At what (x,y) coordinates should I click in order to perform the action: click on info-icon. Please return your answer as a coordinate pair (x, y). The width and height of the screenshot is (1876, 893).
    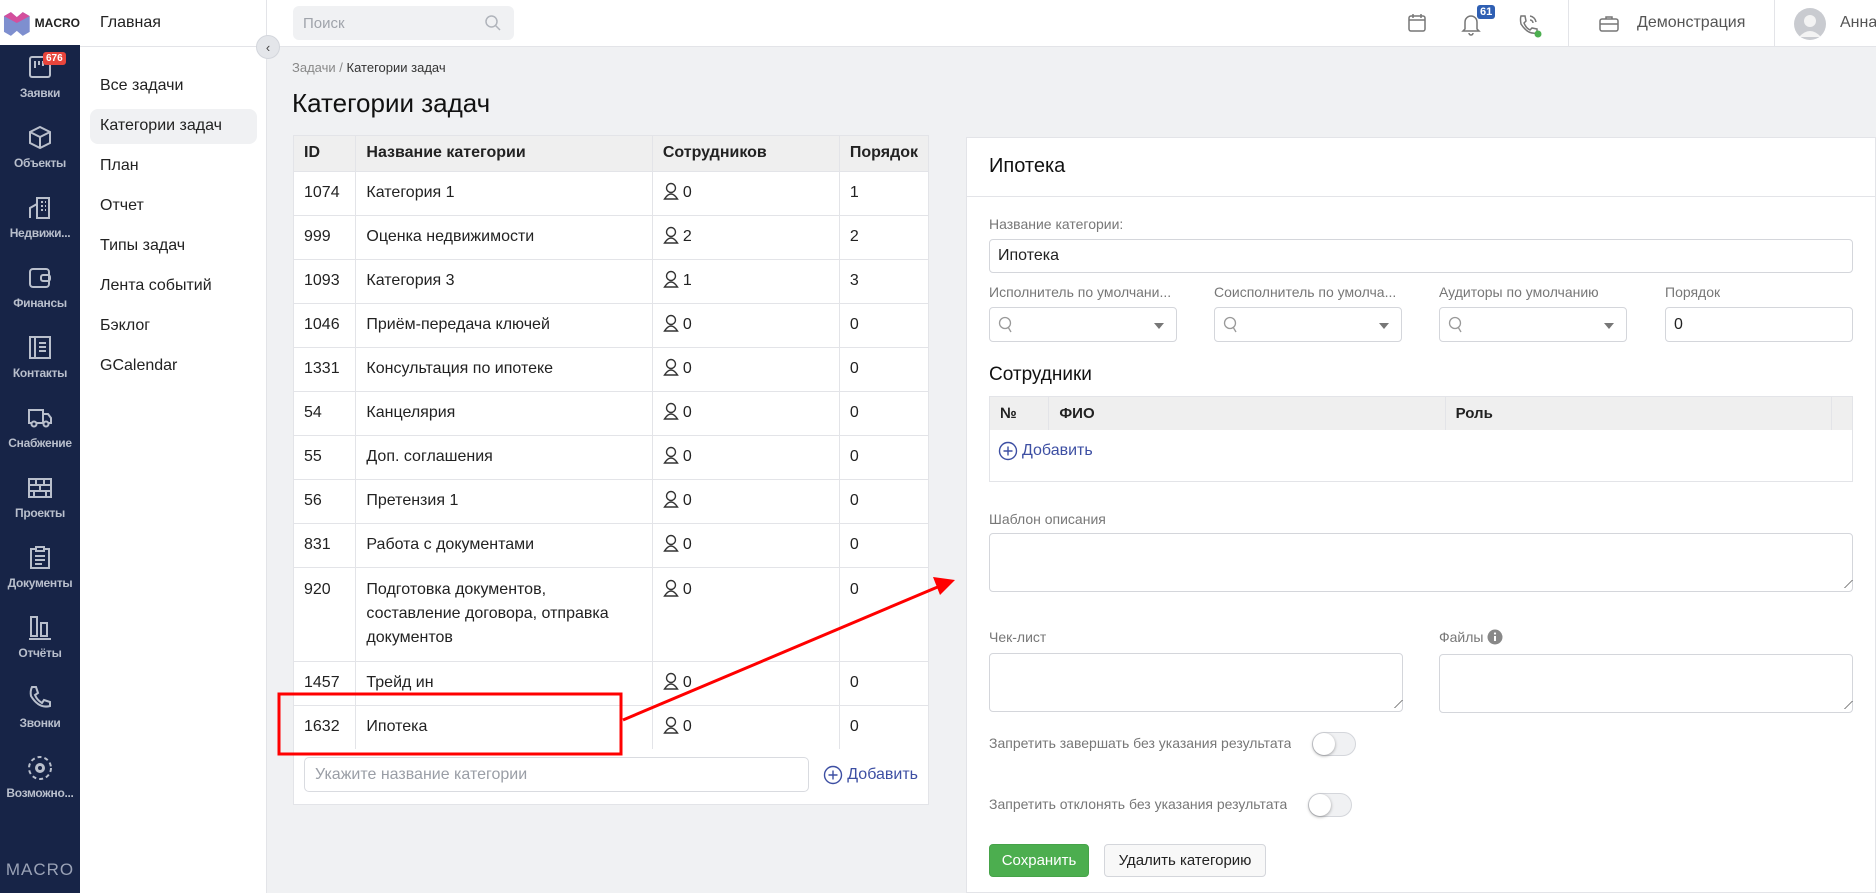
    Looking at the image, I should click on (1495, 637).